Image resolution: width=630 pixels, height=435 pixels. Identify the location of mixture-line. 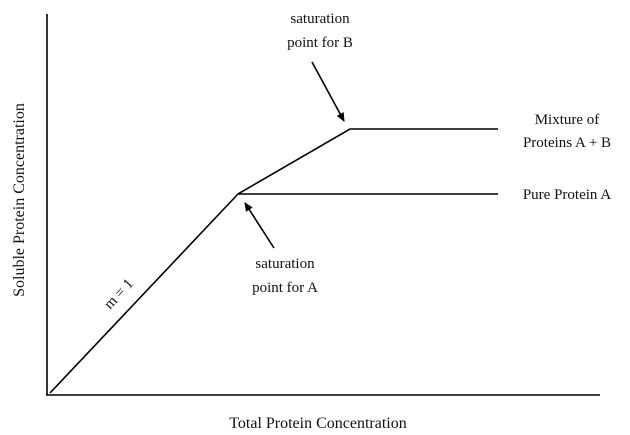
(367, 161).